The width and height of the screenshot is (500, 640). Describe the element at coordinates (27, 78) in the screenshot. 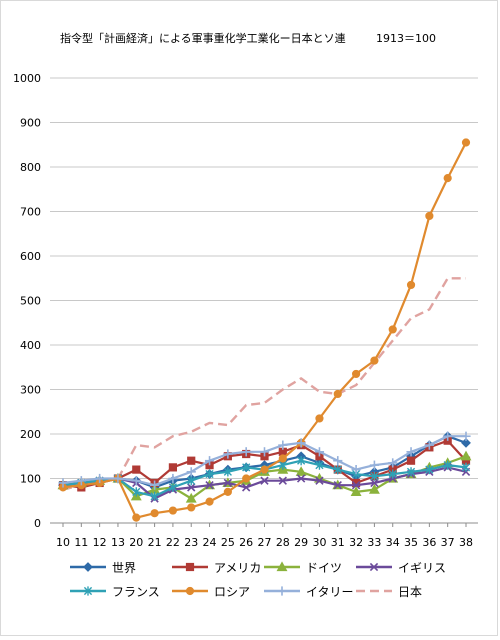

I see `y-tick-label: 1000` at that location.